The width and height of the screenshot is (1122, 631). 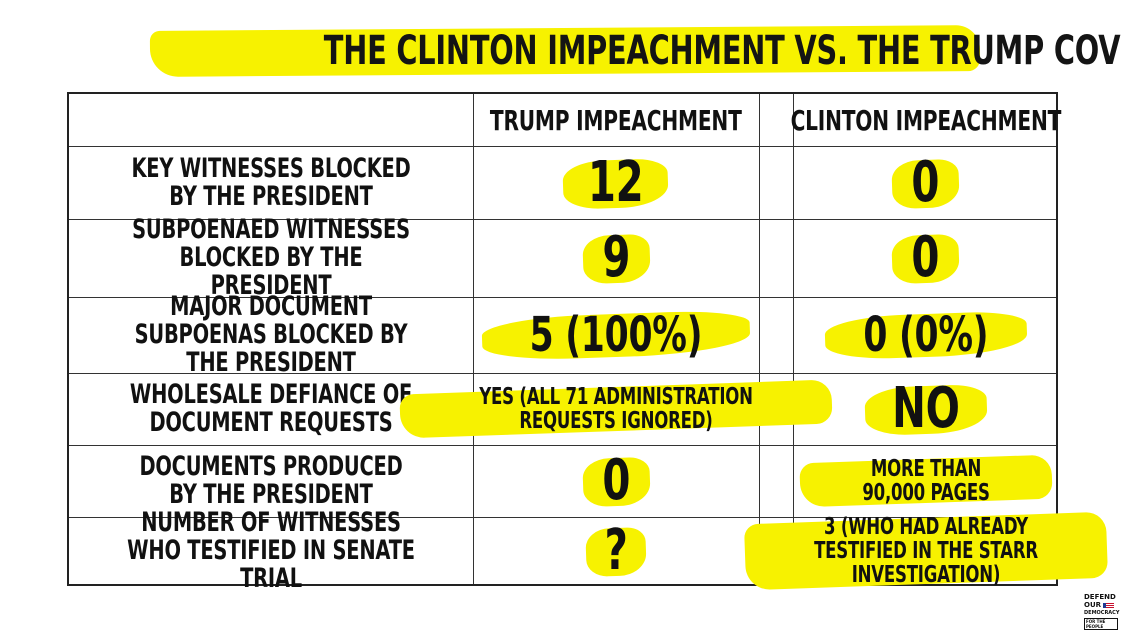 I want to click on trump-value: 5 (100%), so click(x=616, y=335).